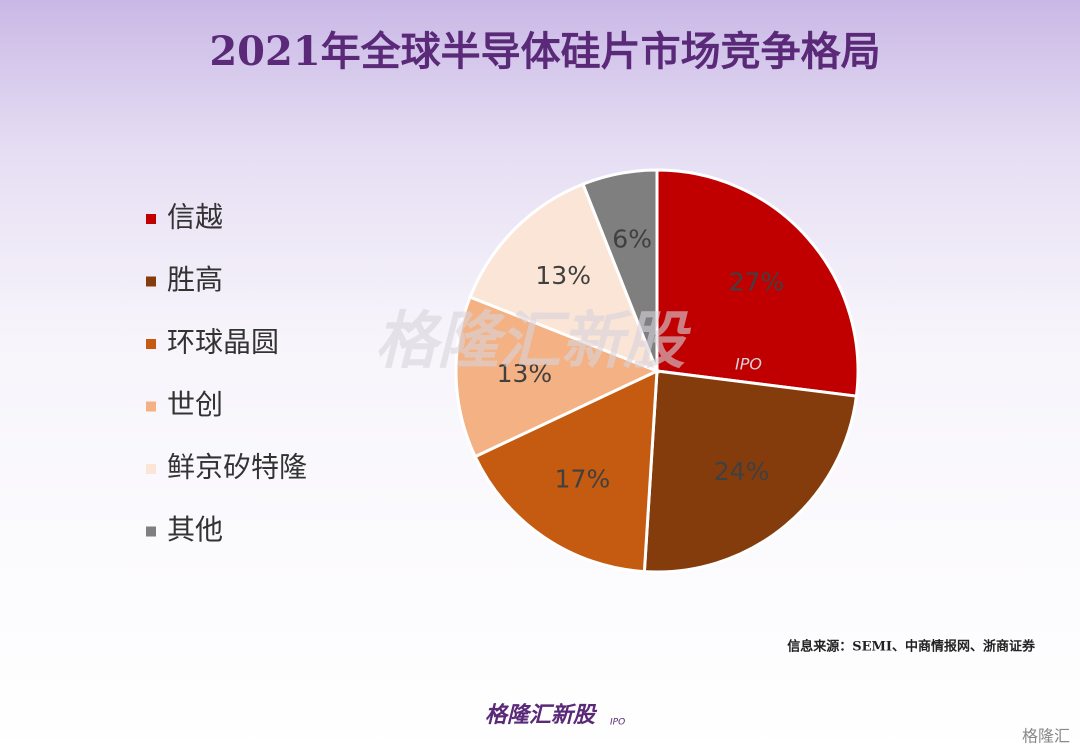  What do you see at coordinates (748, 364) in the screenshot?
I see `watermark-sub: IPO` at bounding box center [748, 364].